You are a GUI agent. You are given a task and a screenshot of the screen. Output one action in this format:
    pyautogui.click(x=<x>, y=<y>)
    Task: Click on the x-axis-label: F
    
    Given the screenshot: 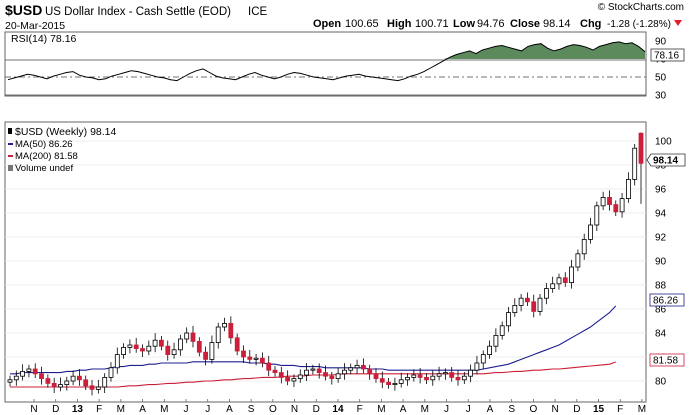 What is the action you would take?
    pyautogui.click(x=360, y=409)
    